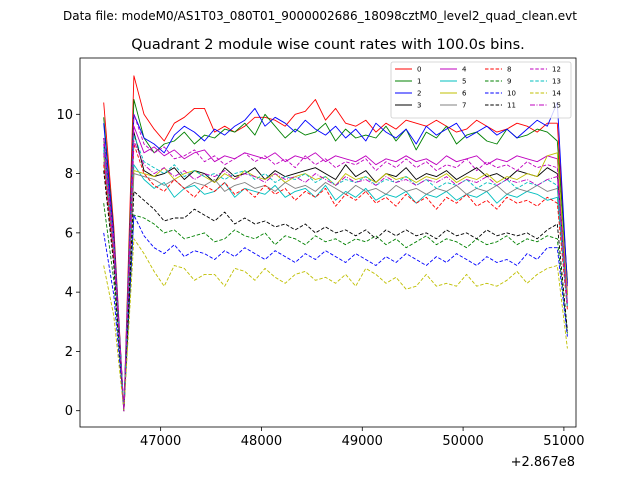  Describe the element at coordinates (69, 174) in the screenshot. I see `y-tick-label: 8` at that location.